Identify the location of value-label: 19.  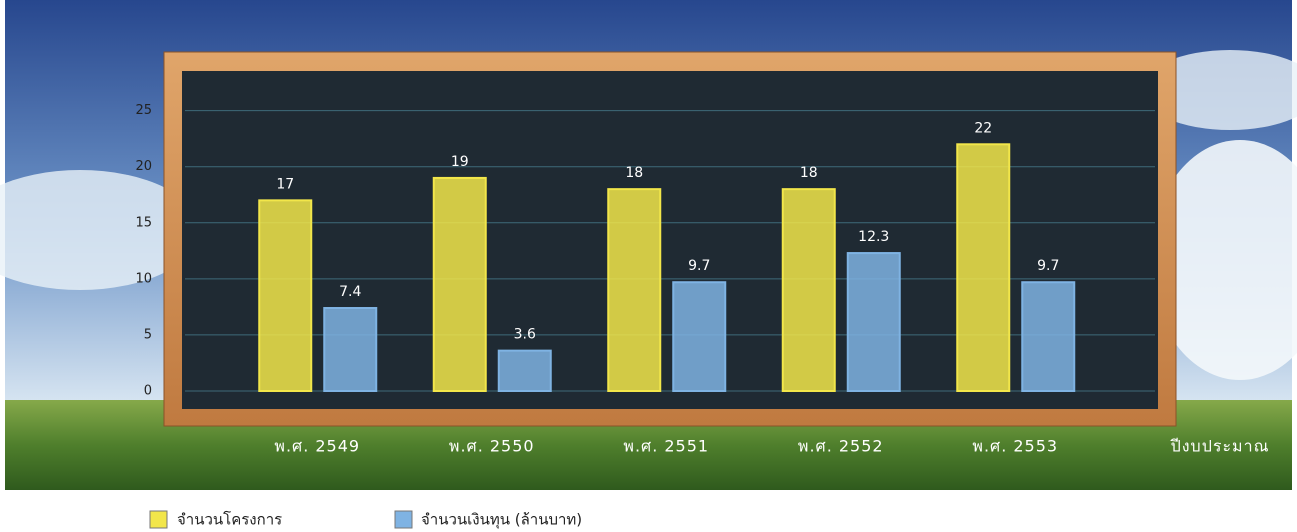
(460, 162).